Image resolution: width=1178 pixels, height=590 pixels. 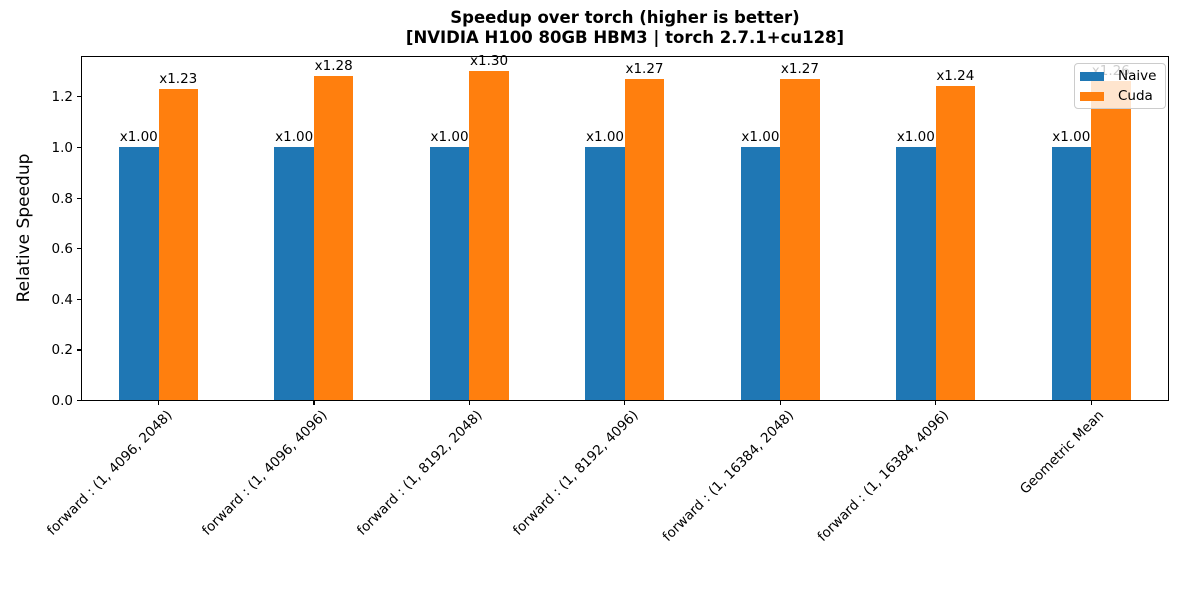 I want to click on y-tick-label: 0.8, so click(x=62, y=198).